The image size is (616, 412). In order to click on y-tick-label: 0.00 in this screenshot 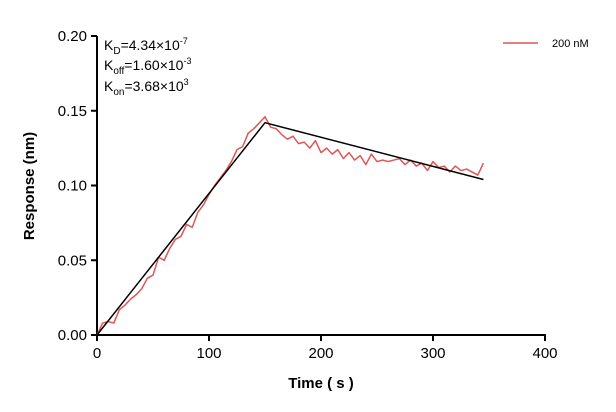, I will do `click(72, 335)`.